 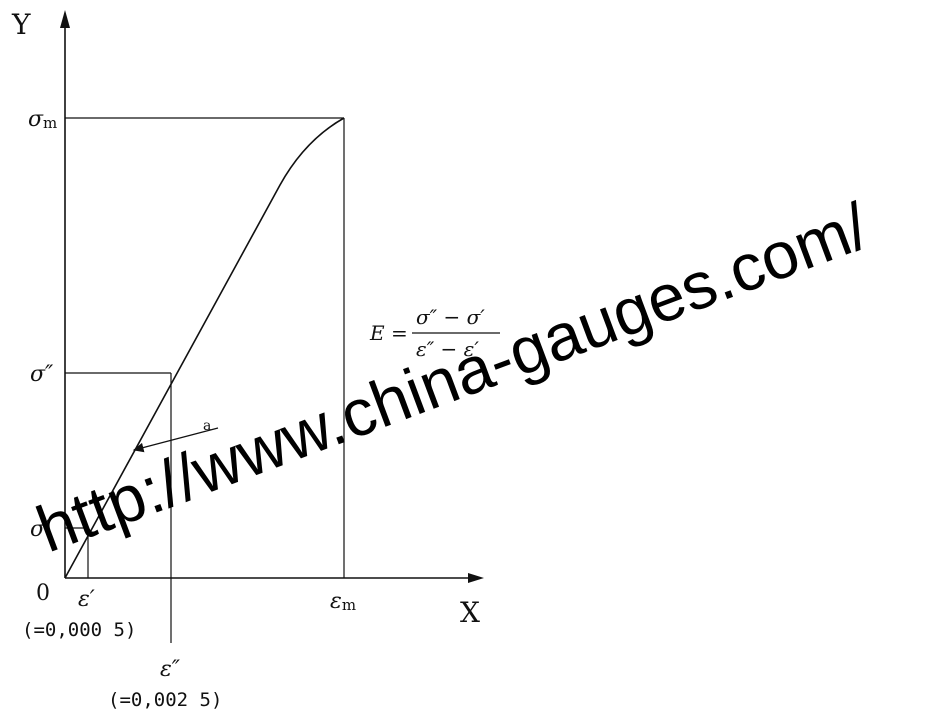 What do you see at coordinates (40, 529) in the screenshot?
I see `sigma-prime-label: σ′` at bounding box center [40, 529].